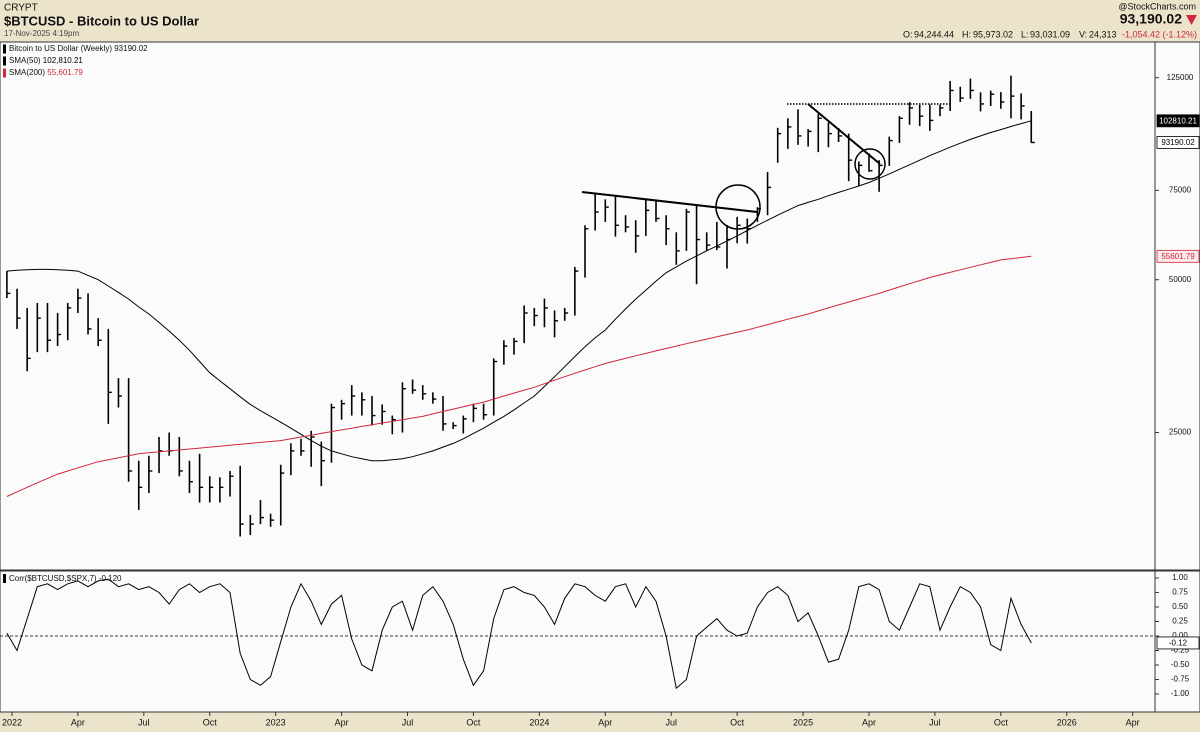  What do you see at coordinates (1180, 77) in the screenshot?
I see `y-tick-label: 125000` at bounding box center [1180, 77].